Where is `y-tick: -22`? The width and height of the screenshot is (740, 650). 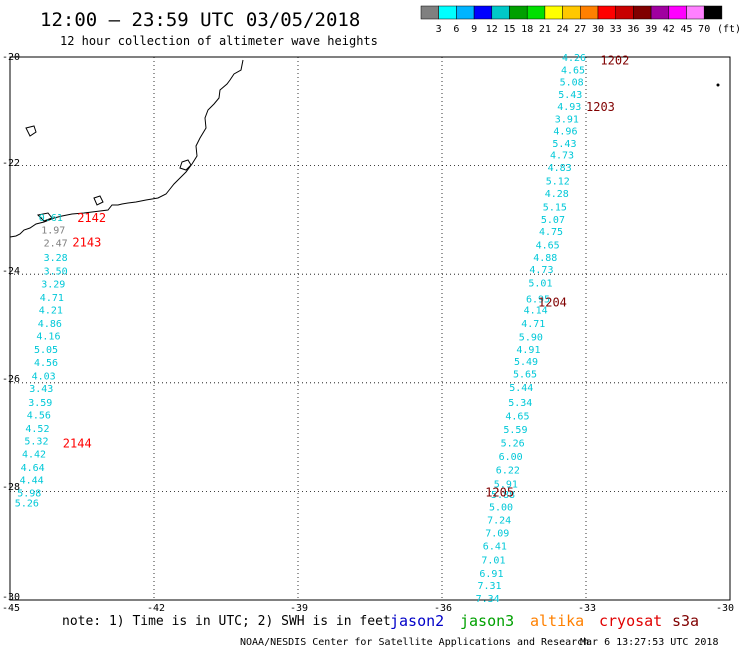 y-tick: -22 is located at coordinates (11, 163).